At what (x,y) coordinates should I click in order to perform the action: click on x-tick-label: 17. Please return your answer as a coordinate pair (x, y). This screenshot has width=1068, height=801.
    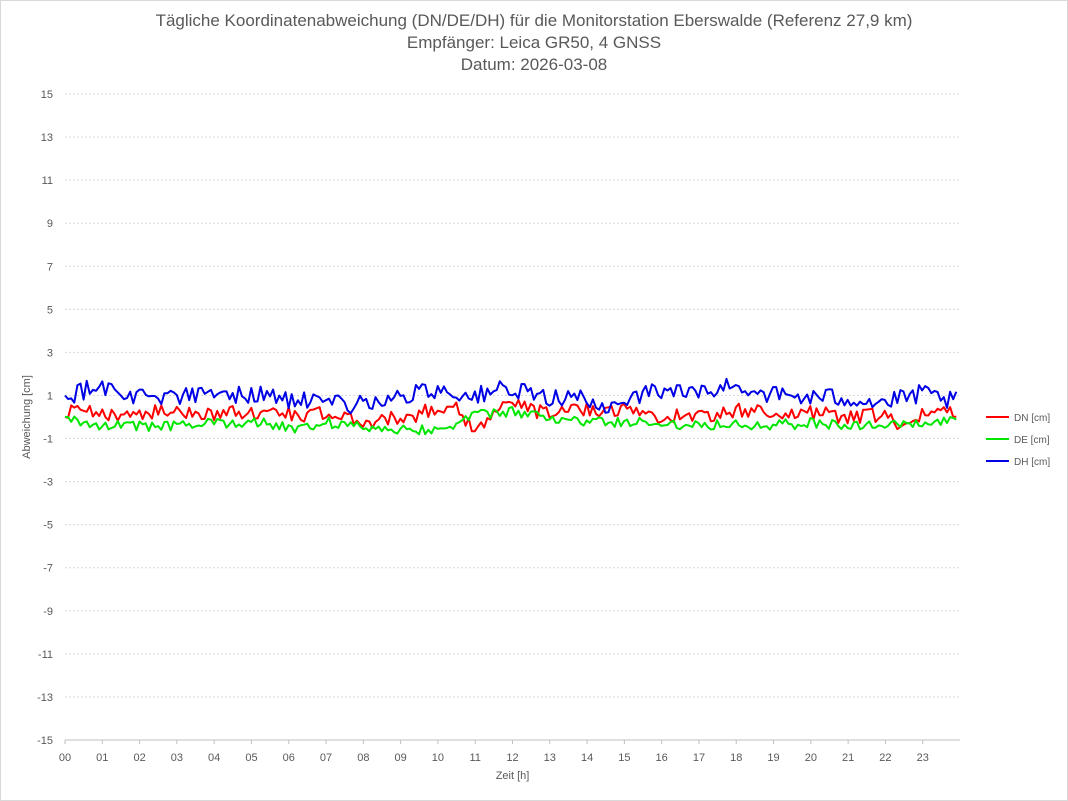
    Looking at the image, I should click on (699, 758).